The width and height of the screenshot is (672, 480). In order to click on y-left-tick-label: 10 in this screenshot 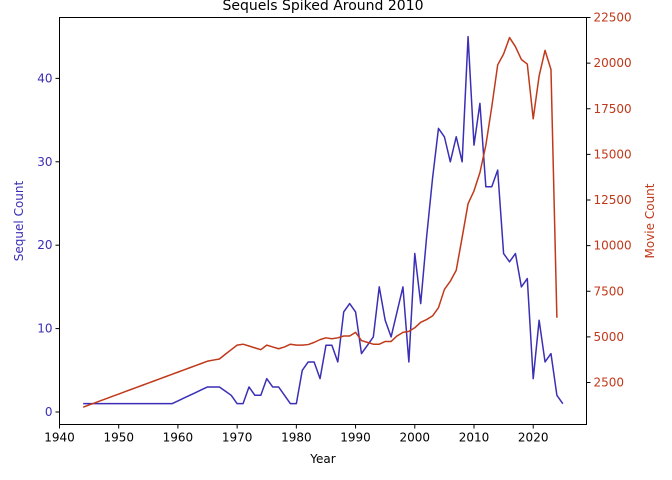, I will do `click(44, 329)`.